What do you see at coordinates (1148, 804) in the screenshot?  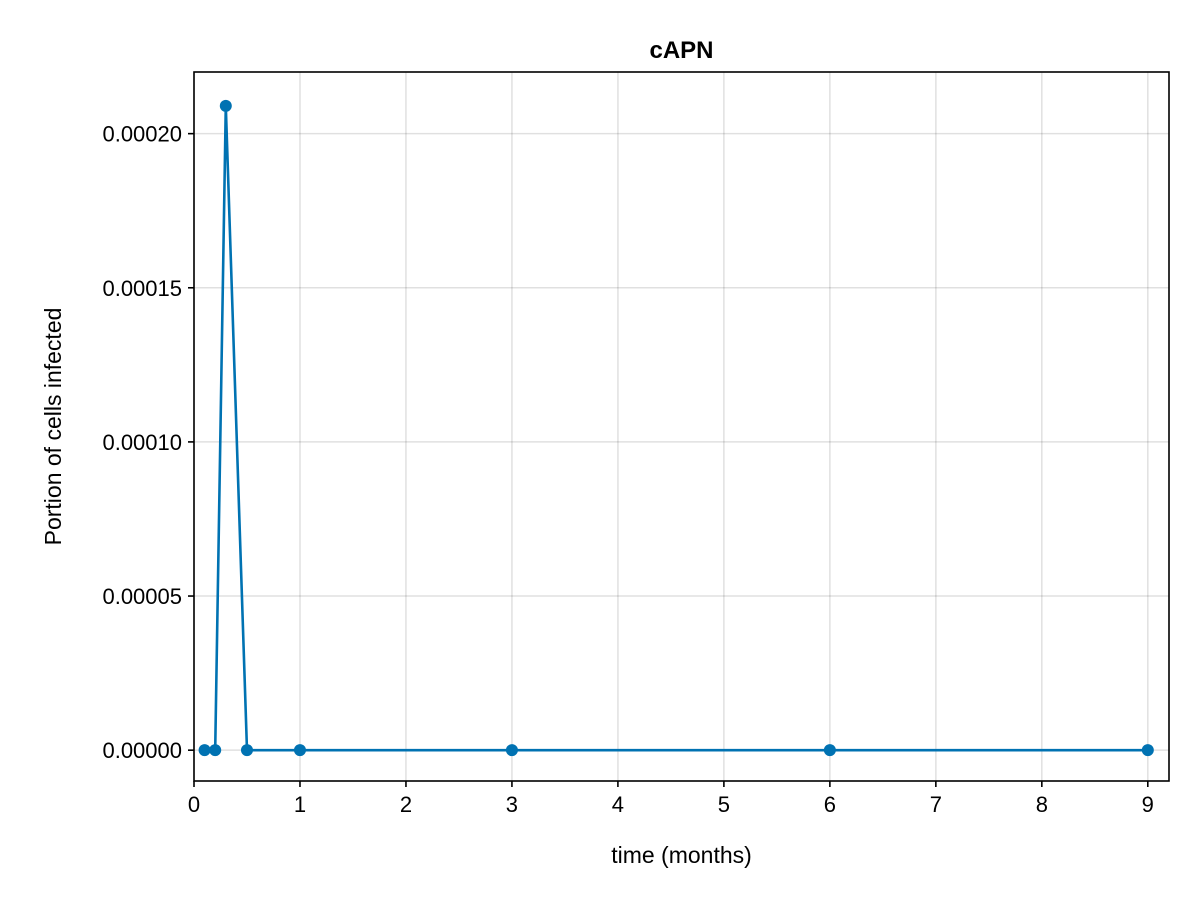 I see `x-tick-label: 9` at bounding box center [1148, 804].